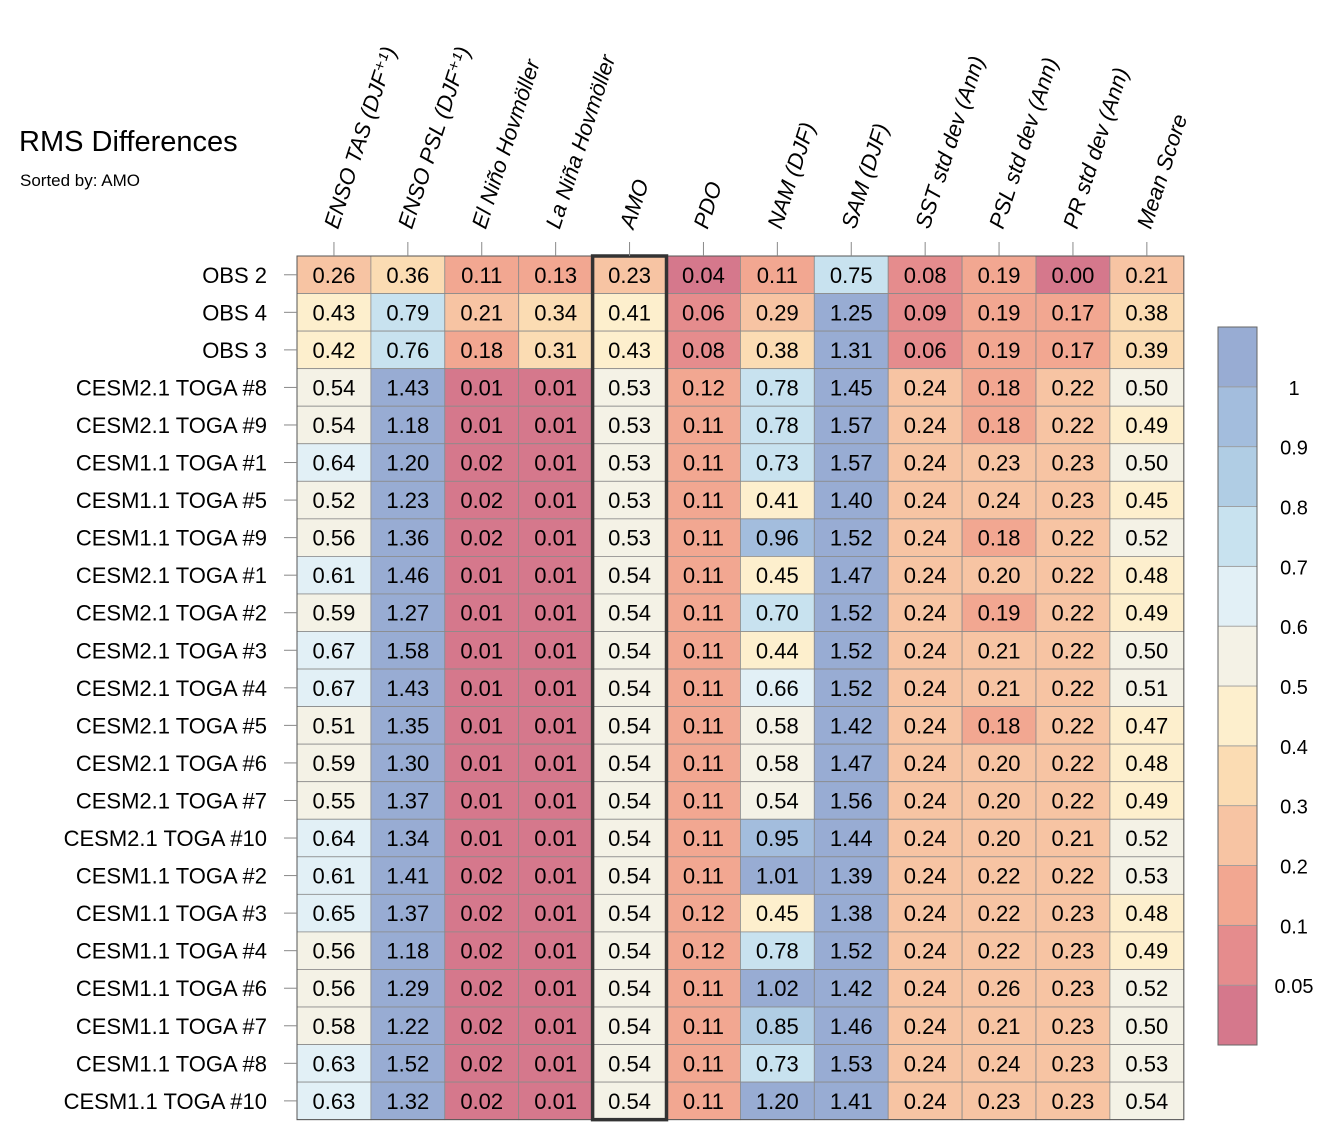 The width and height of the screenshot is (1337, 1139). What do you see at coordinates (1237, 776) in the screenshot?
I see `colorbar-swatch` at bounding box center [1237, 776].